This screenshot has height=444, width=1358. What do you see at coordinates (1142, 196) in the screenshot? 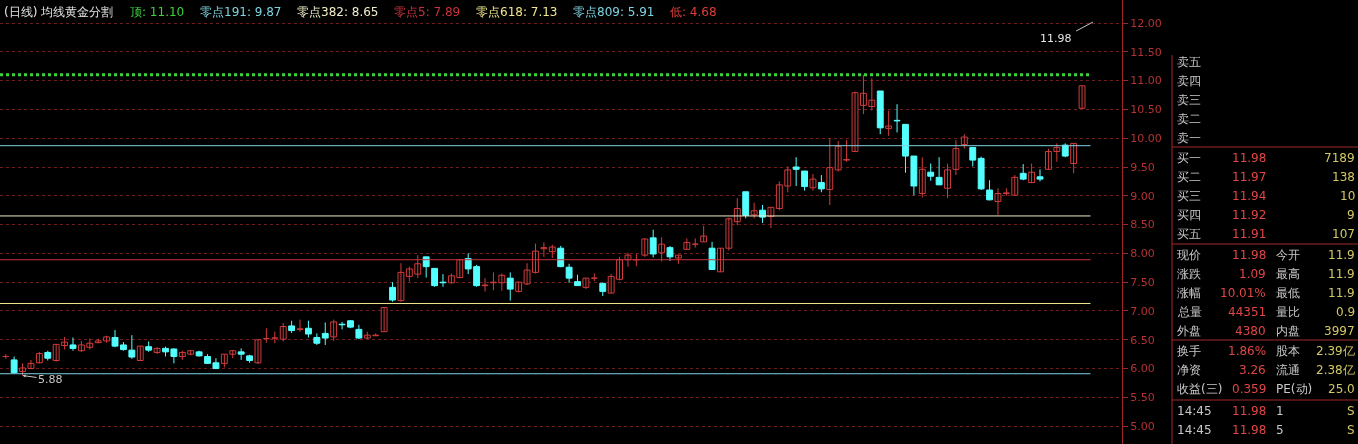
I see `y-tick-label: 9.00` at bounding box center [1142, 196].